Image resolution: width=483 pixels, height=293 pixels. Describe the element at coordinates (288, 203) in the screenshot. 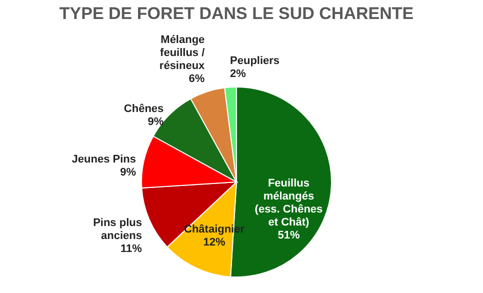

I see `slice-label: Feuillus mélangés (ess. Chênes et Chât)` at that location.